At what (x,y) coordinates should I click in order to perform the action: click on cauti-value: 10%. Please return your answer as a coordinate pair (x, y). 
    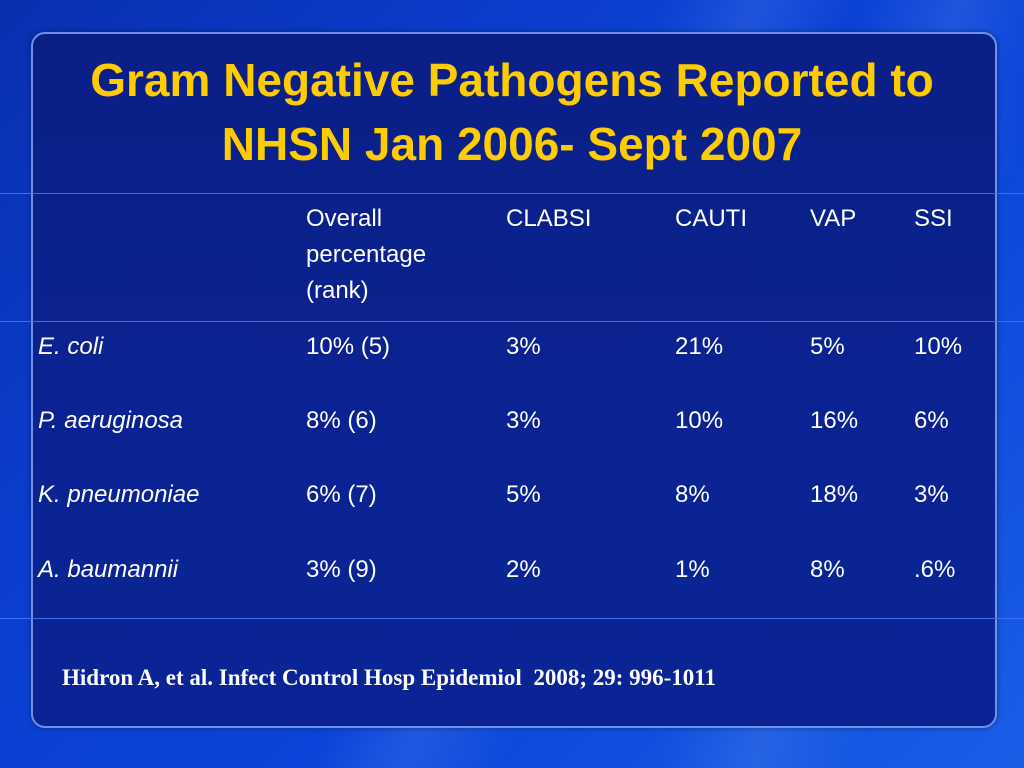
    Looking at the image, I should click on (699, 420).